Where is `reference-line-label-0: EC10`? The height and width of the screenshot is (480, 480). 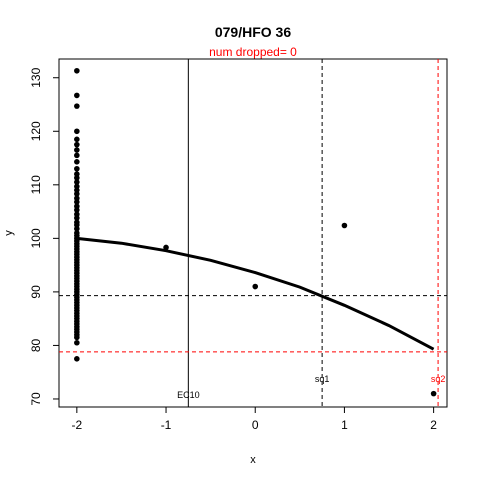 reference-line-label-0: EC10 is located at coordinates (188, 395).